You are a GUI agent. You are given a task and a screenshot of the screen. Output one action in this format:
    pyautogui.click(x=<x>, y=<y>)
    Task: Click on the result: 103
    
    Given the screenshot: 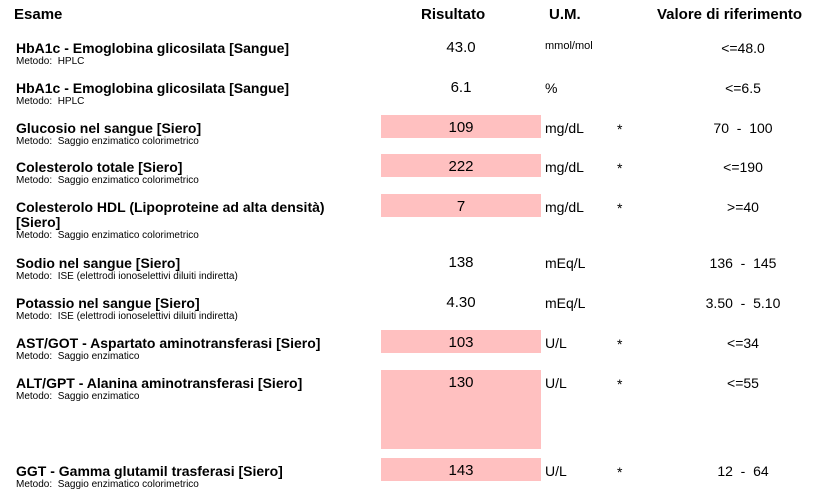 What is the action you would take?
    pyautogui.click(x=461, y=342)
    